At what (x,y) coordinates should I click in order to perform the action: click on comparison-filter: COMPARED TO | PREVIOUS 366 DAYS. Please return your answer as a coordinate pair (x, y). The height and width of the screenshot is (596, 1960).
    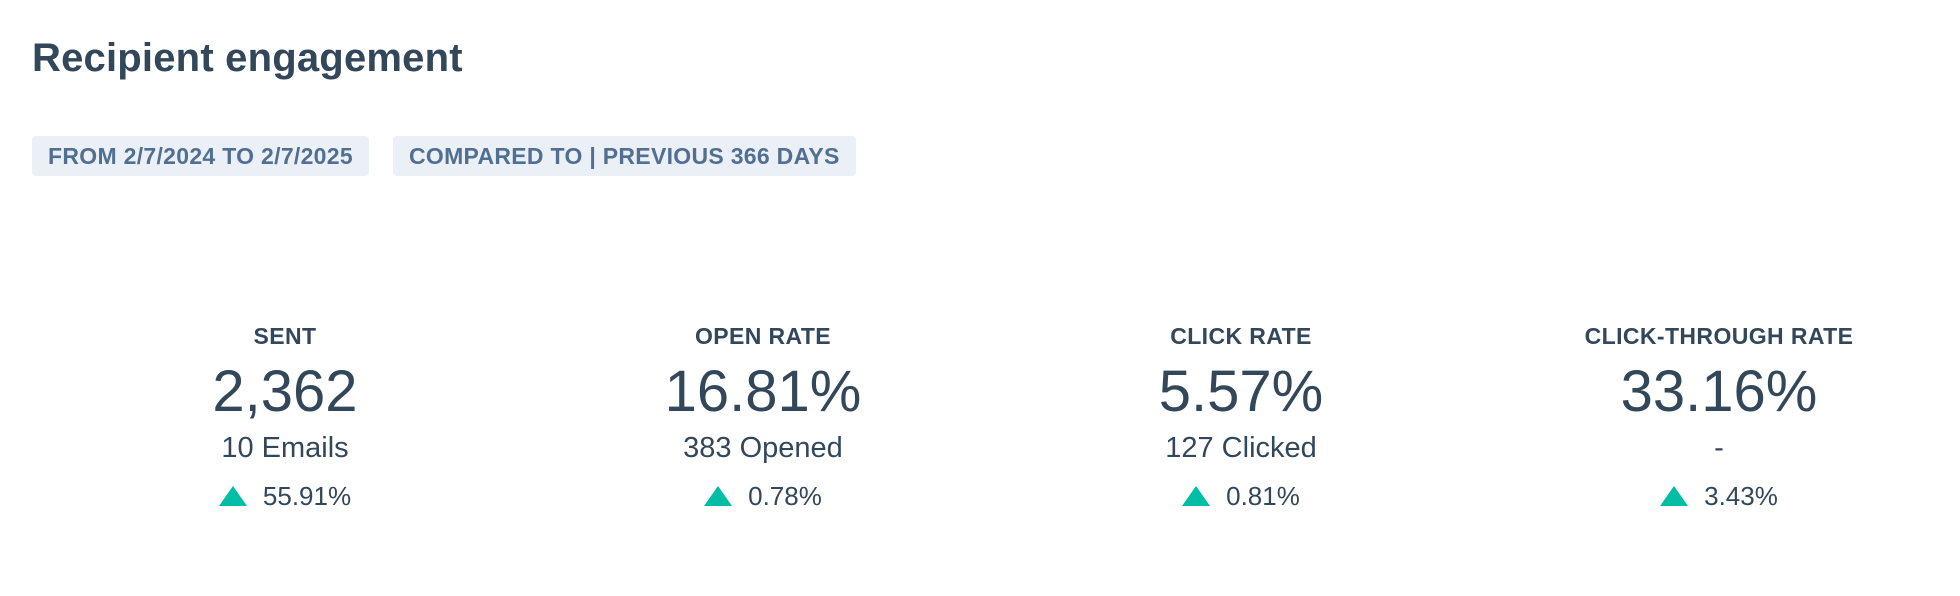
    Looking at the image, I should click on (624, 156).